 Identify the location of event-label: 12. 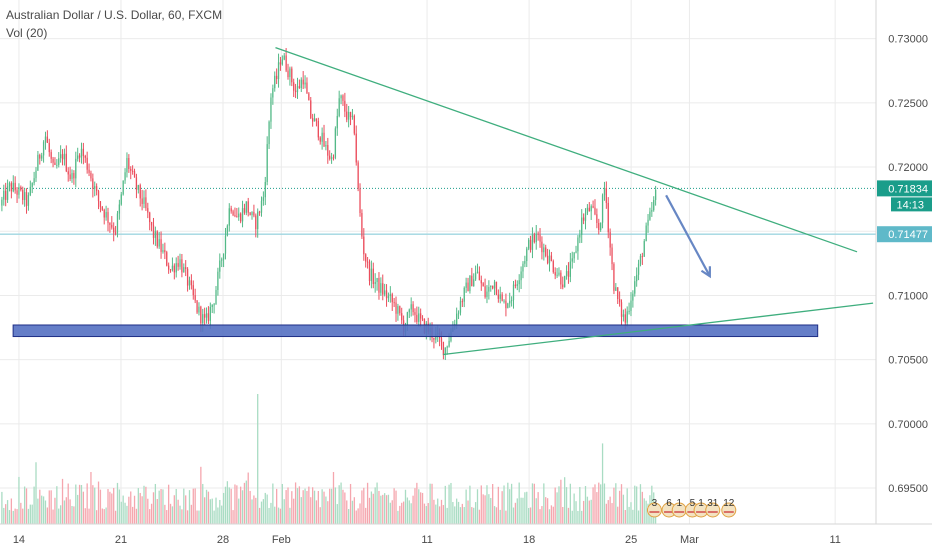
(729, 503).